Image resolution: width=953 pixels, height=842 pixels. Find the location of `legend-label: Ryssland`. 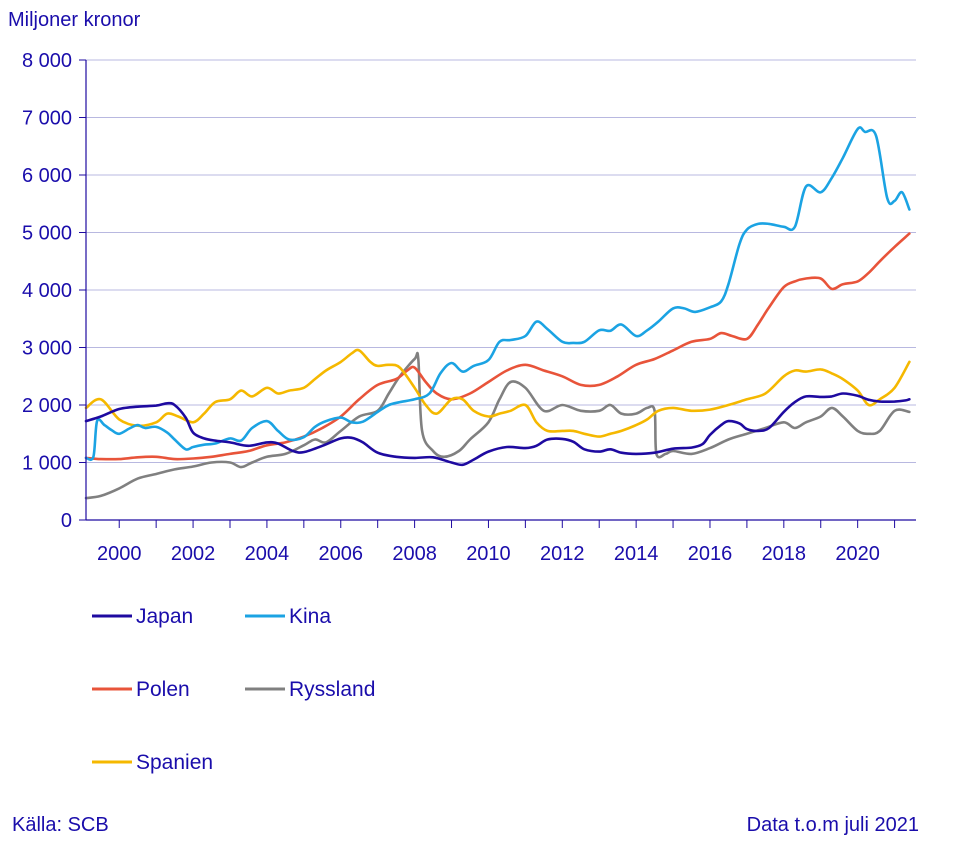

legend-label: Ryssland is located at coordinates (332, 689).